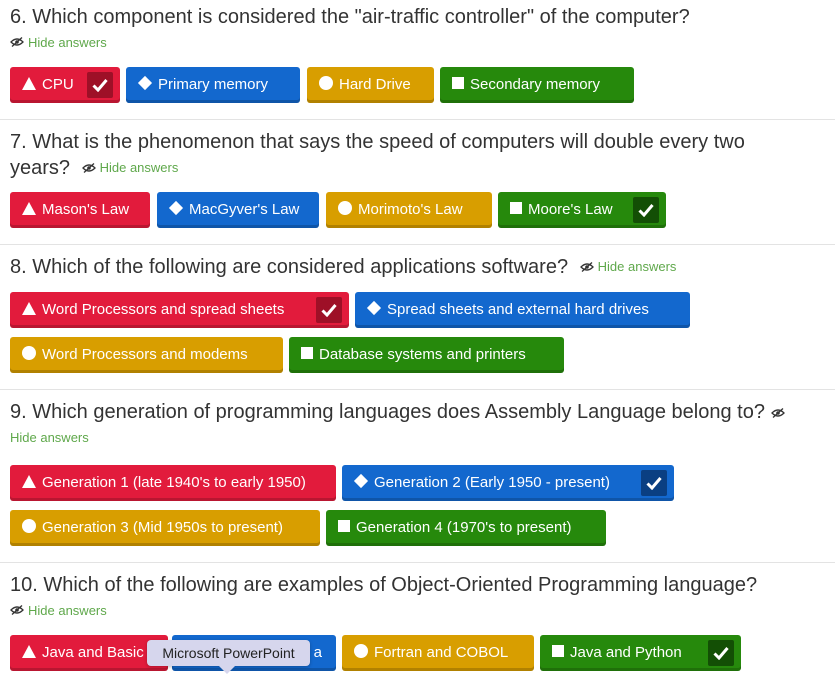 This screenshot has width=835, height=678. I want to click on answer-label: Primary memory, so click(213, 84).